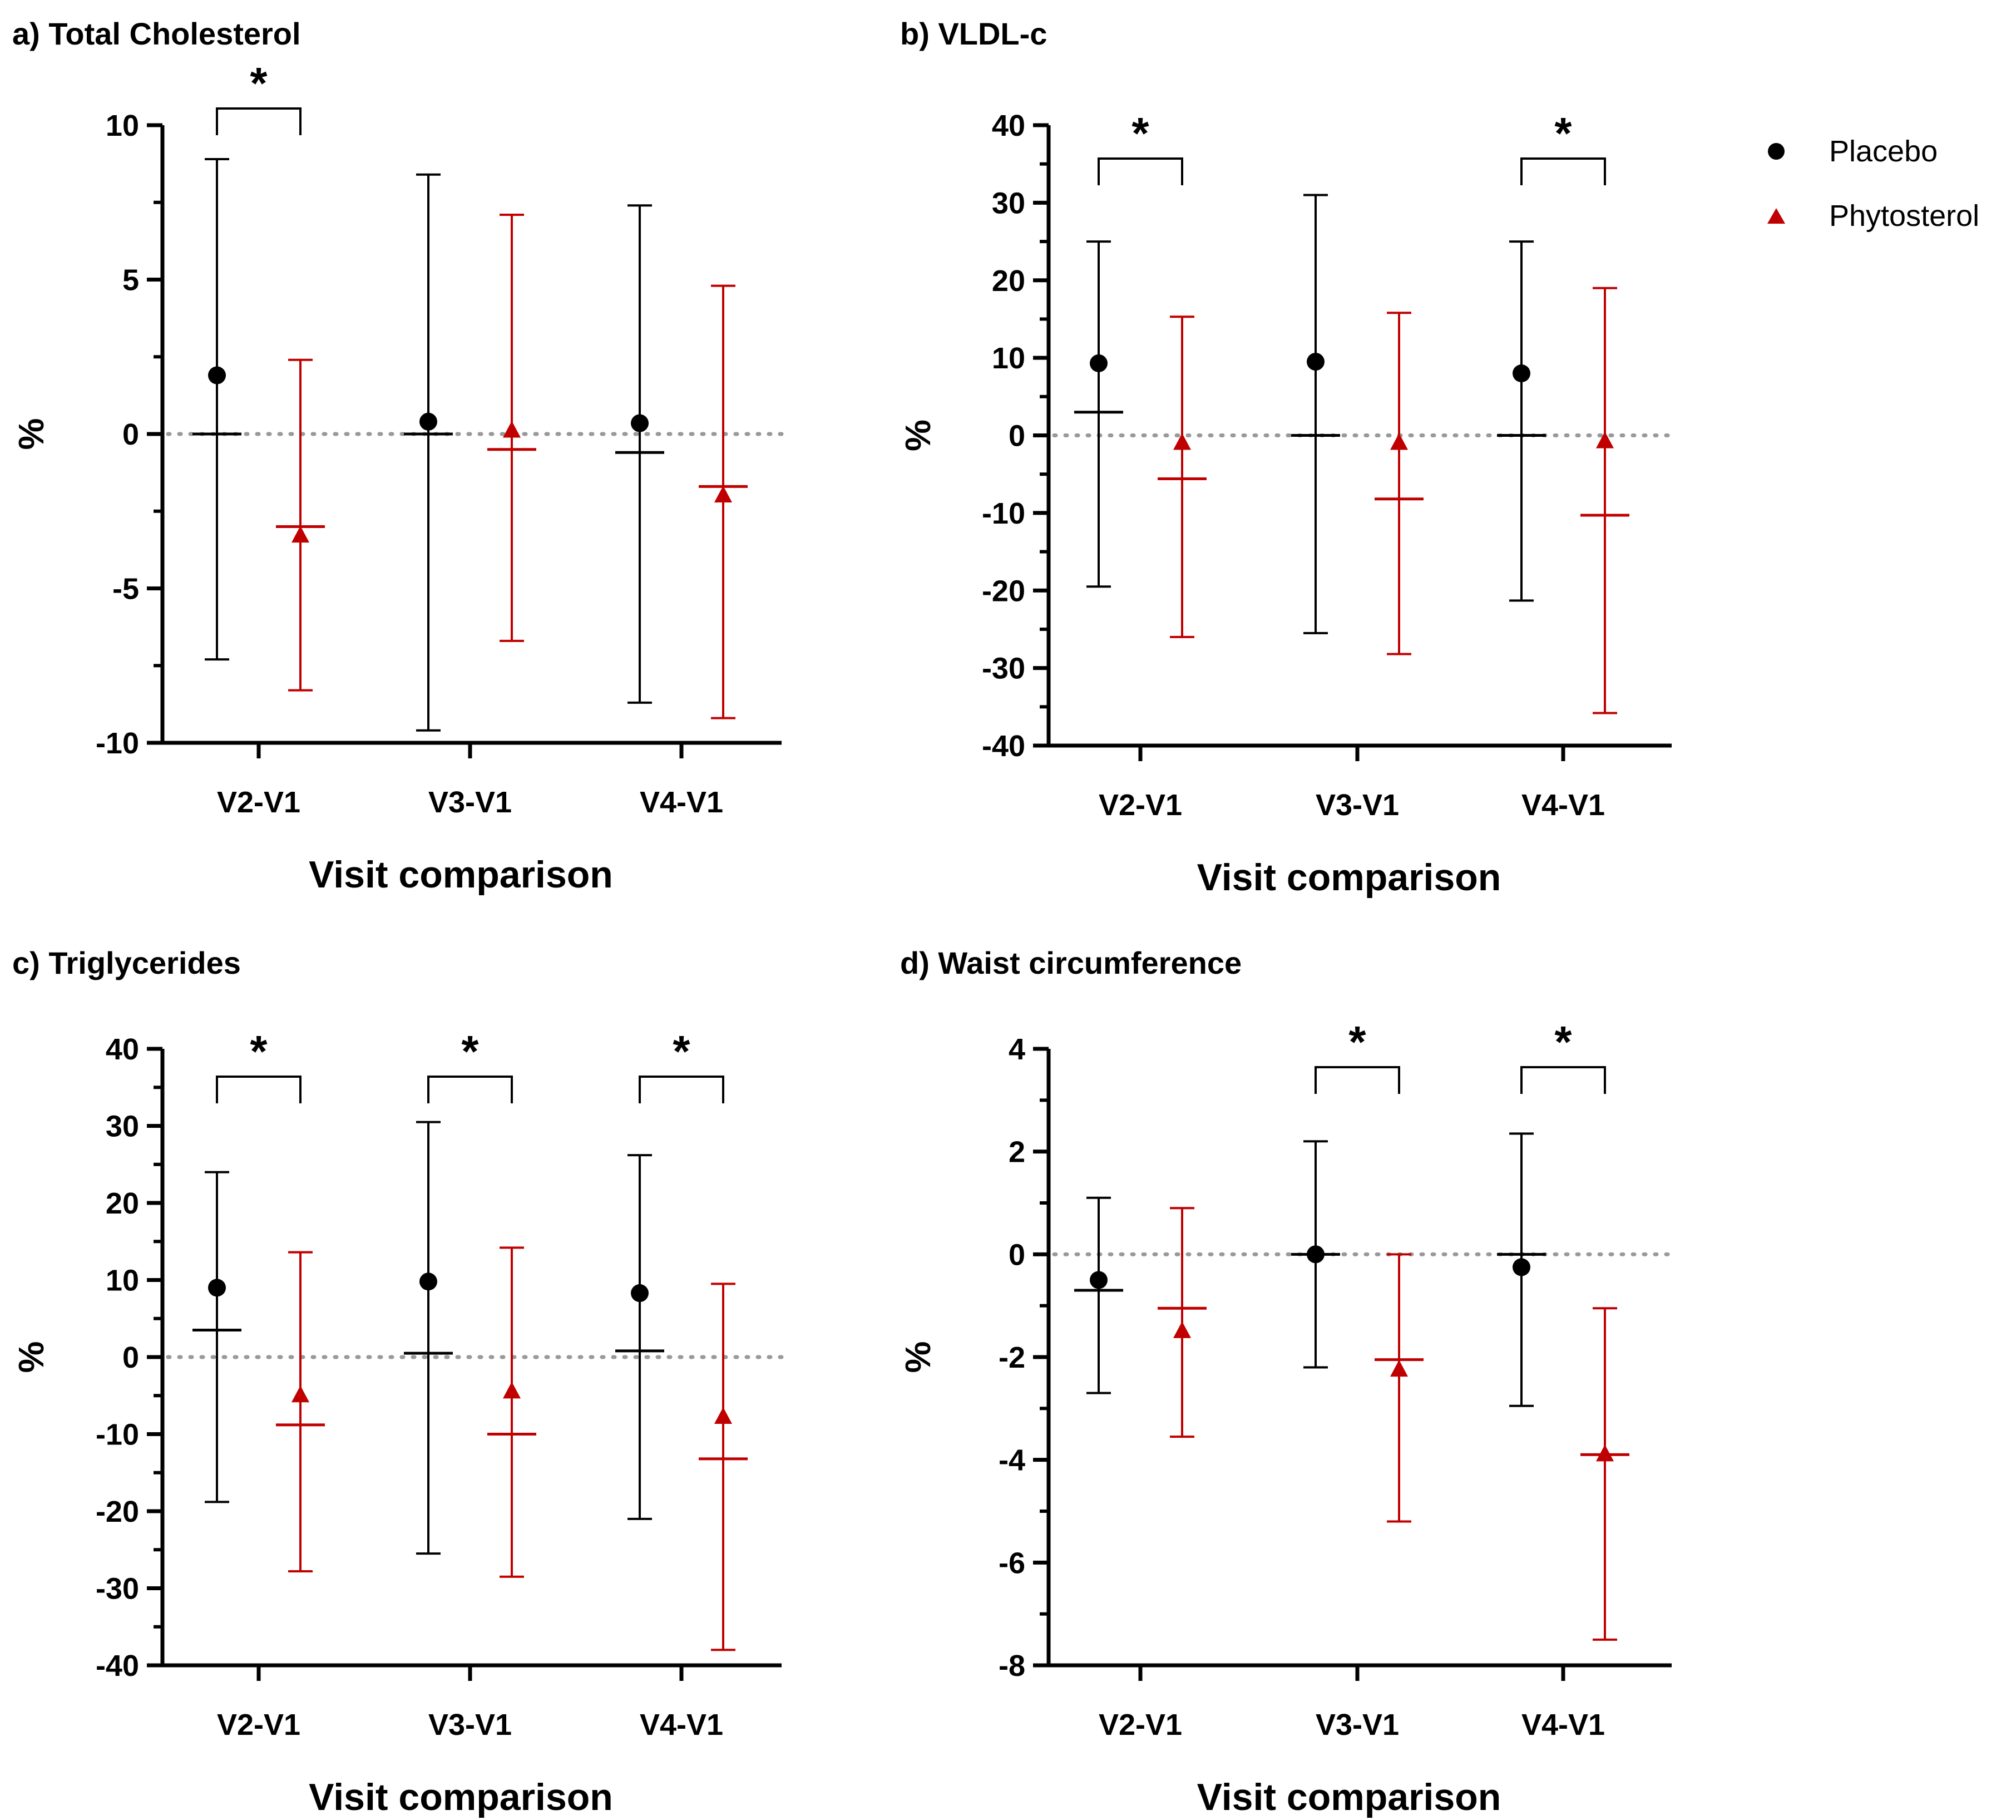 This screenshot has height=1820, width=2016. Describe the element at coordinates (1873, 184) in the screenshot. I see `legend: Placebo Phytosterol` at that location.